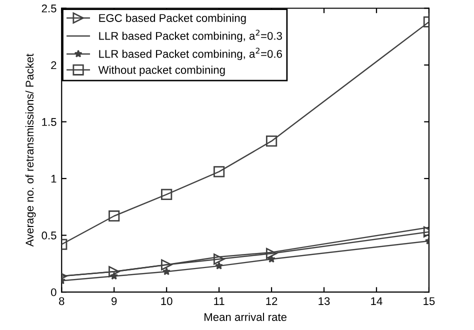  Describe the element at coordinates (219, 301) in the screenshot. I see `x-tick-label: 11` at that location.